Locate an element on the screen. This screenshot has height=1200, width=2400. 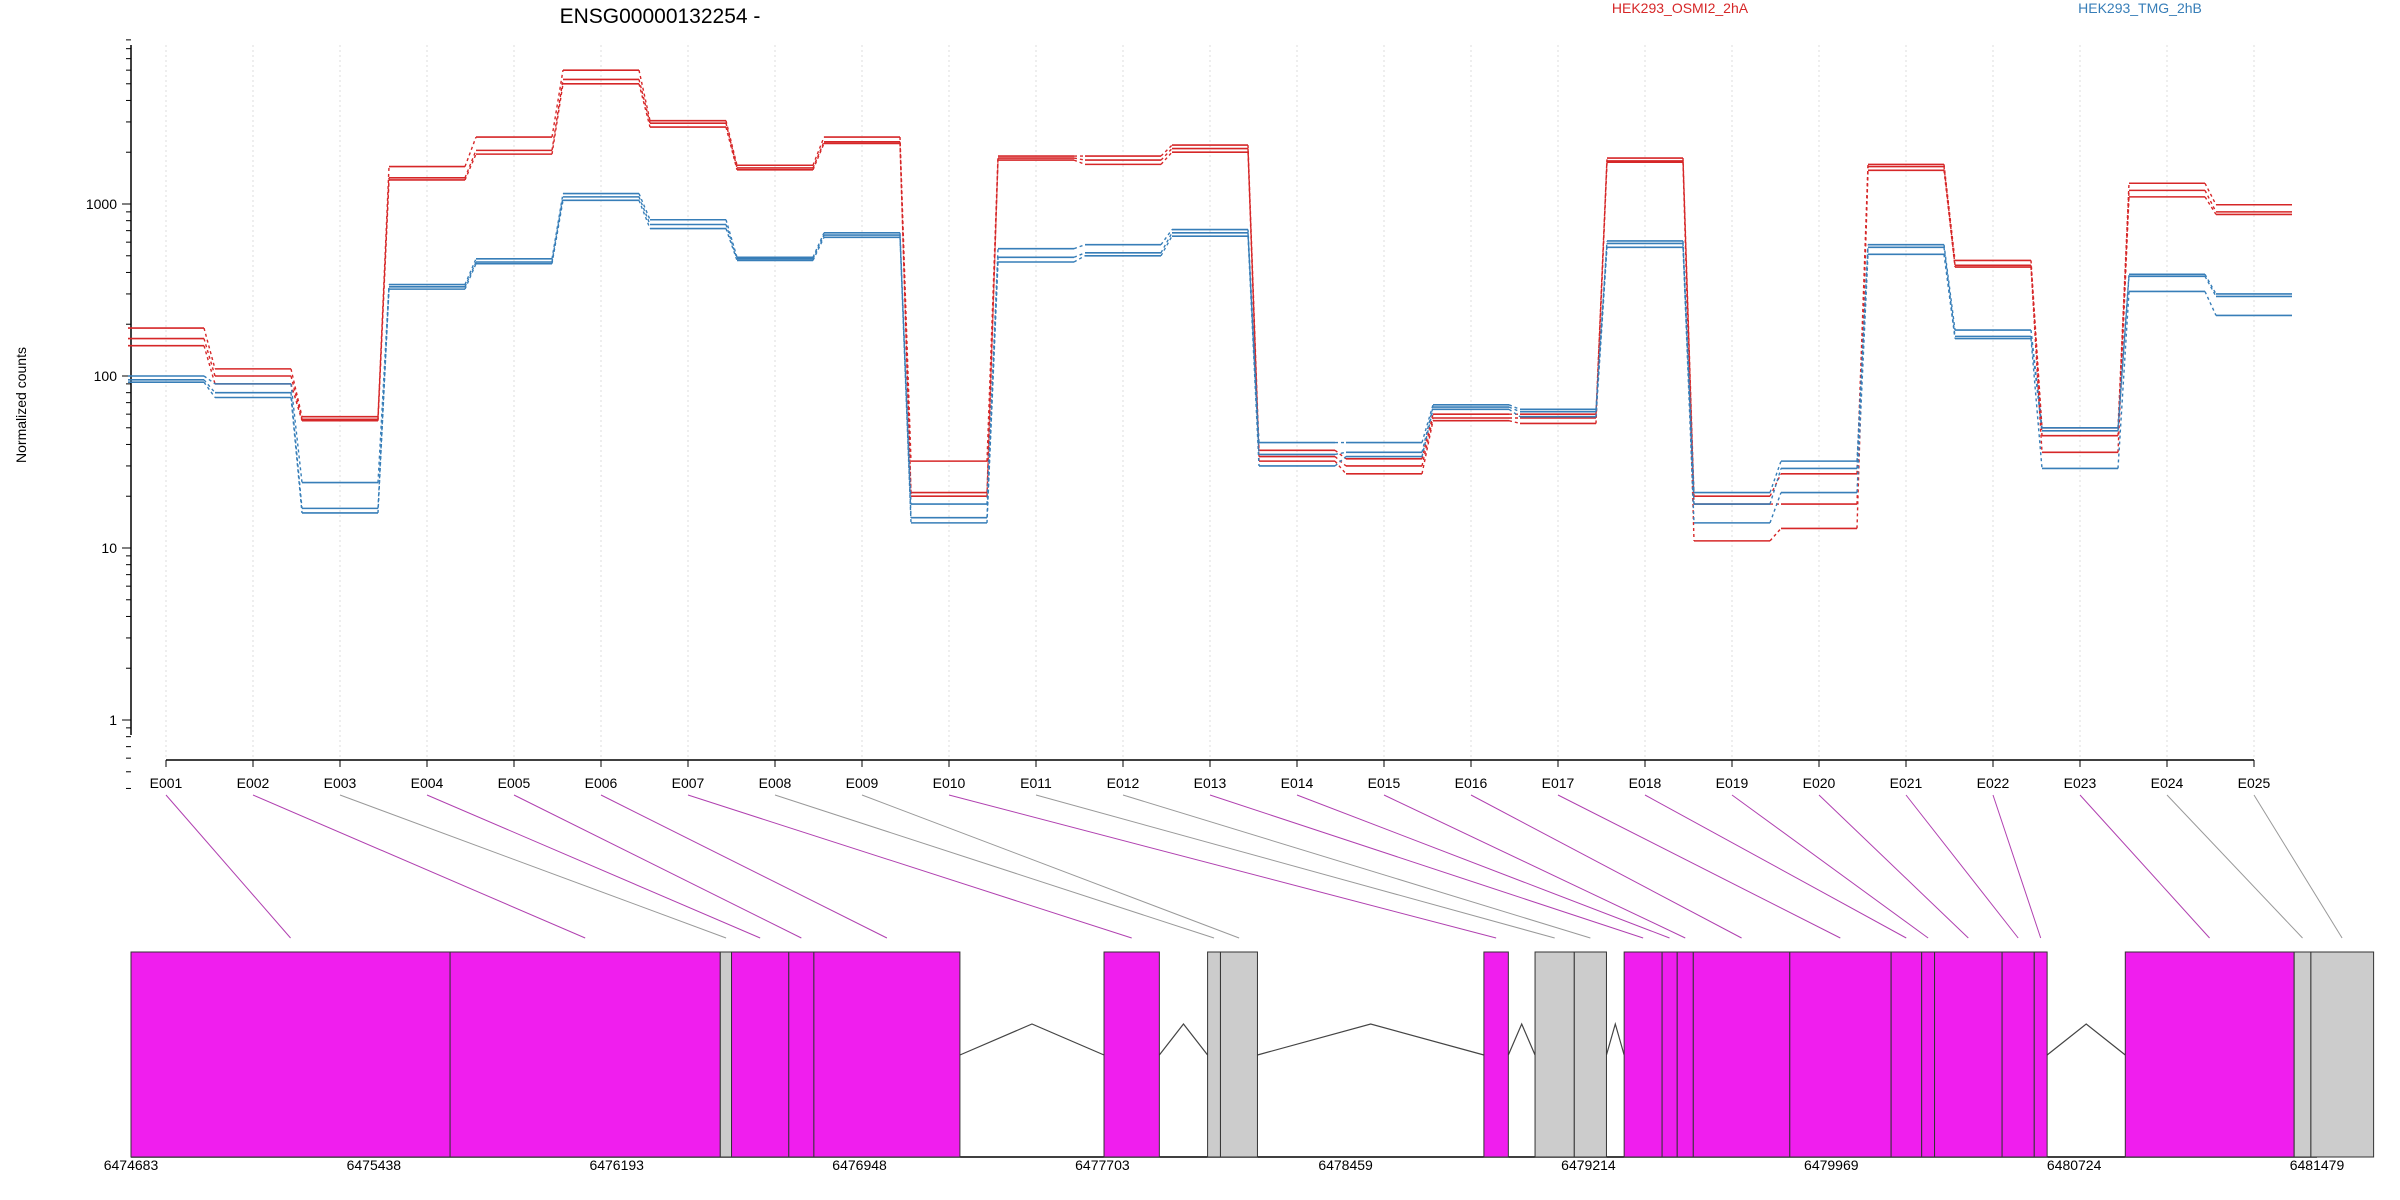
x-tick-label: E014 is located at coordinates (1297, 783).